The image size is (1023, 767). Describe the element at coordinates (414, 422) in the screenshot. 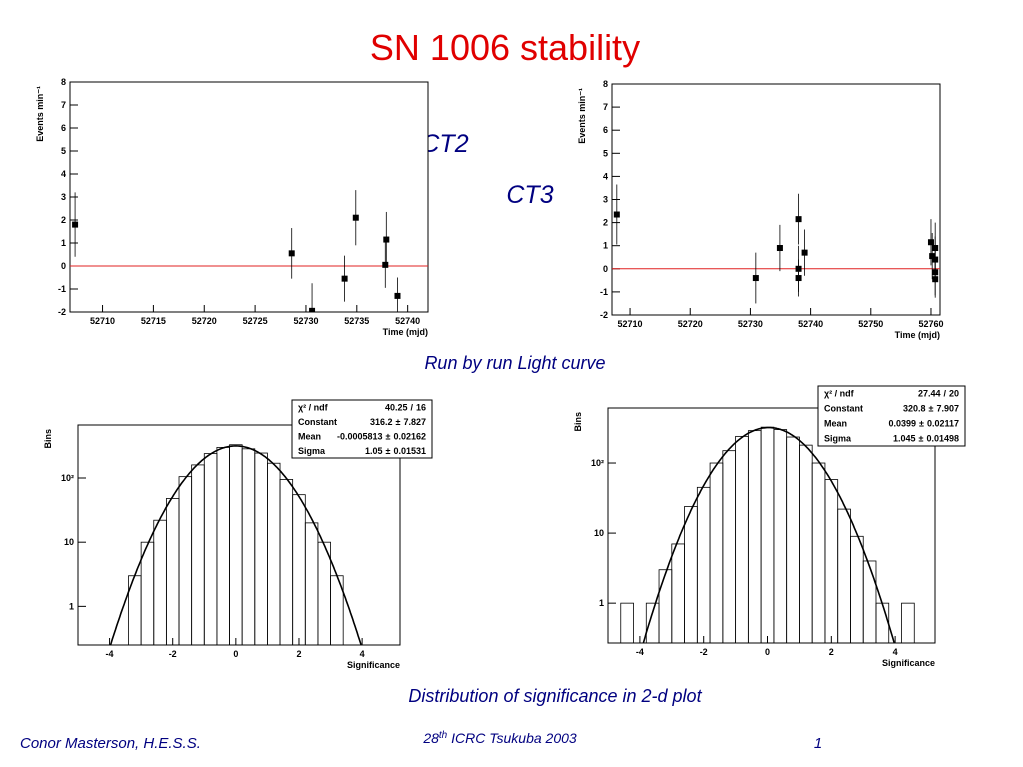

I see `stats-error: 7.827` at that location.